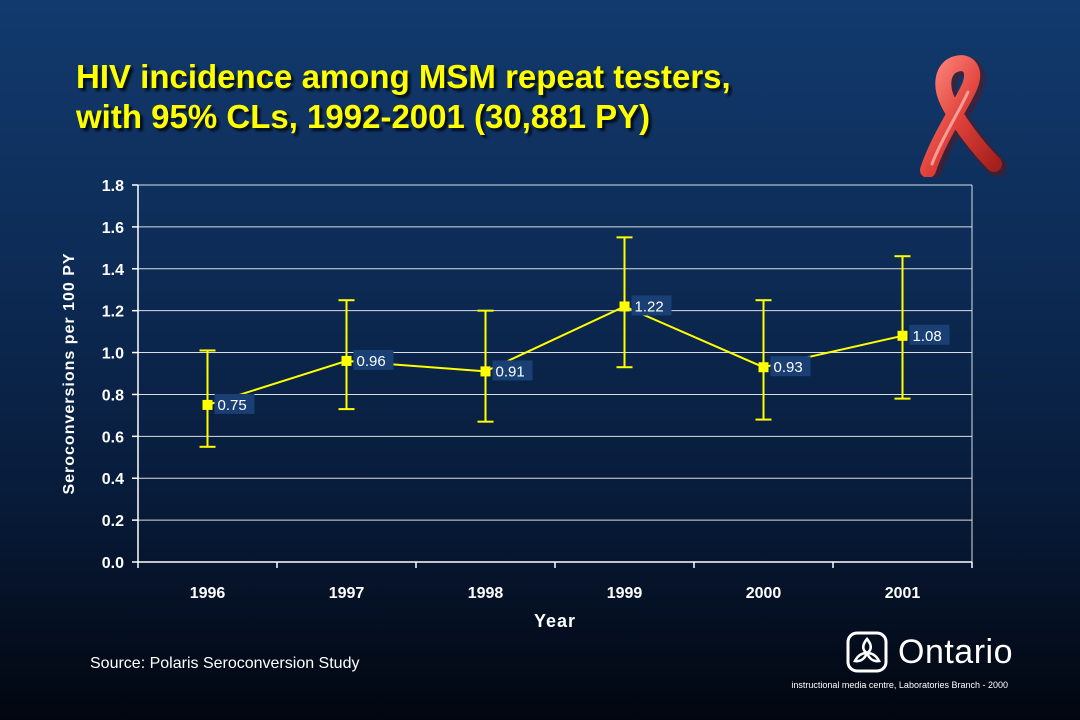  What do you see at coordinates (555, 621) in the screenshot?
I see `x-axis-title: Year` at bounding box center [555, 621].